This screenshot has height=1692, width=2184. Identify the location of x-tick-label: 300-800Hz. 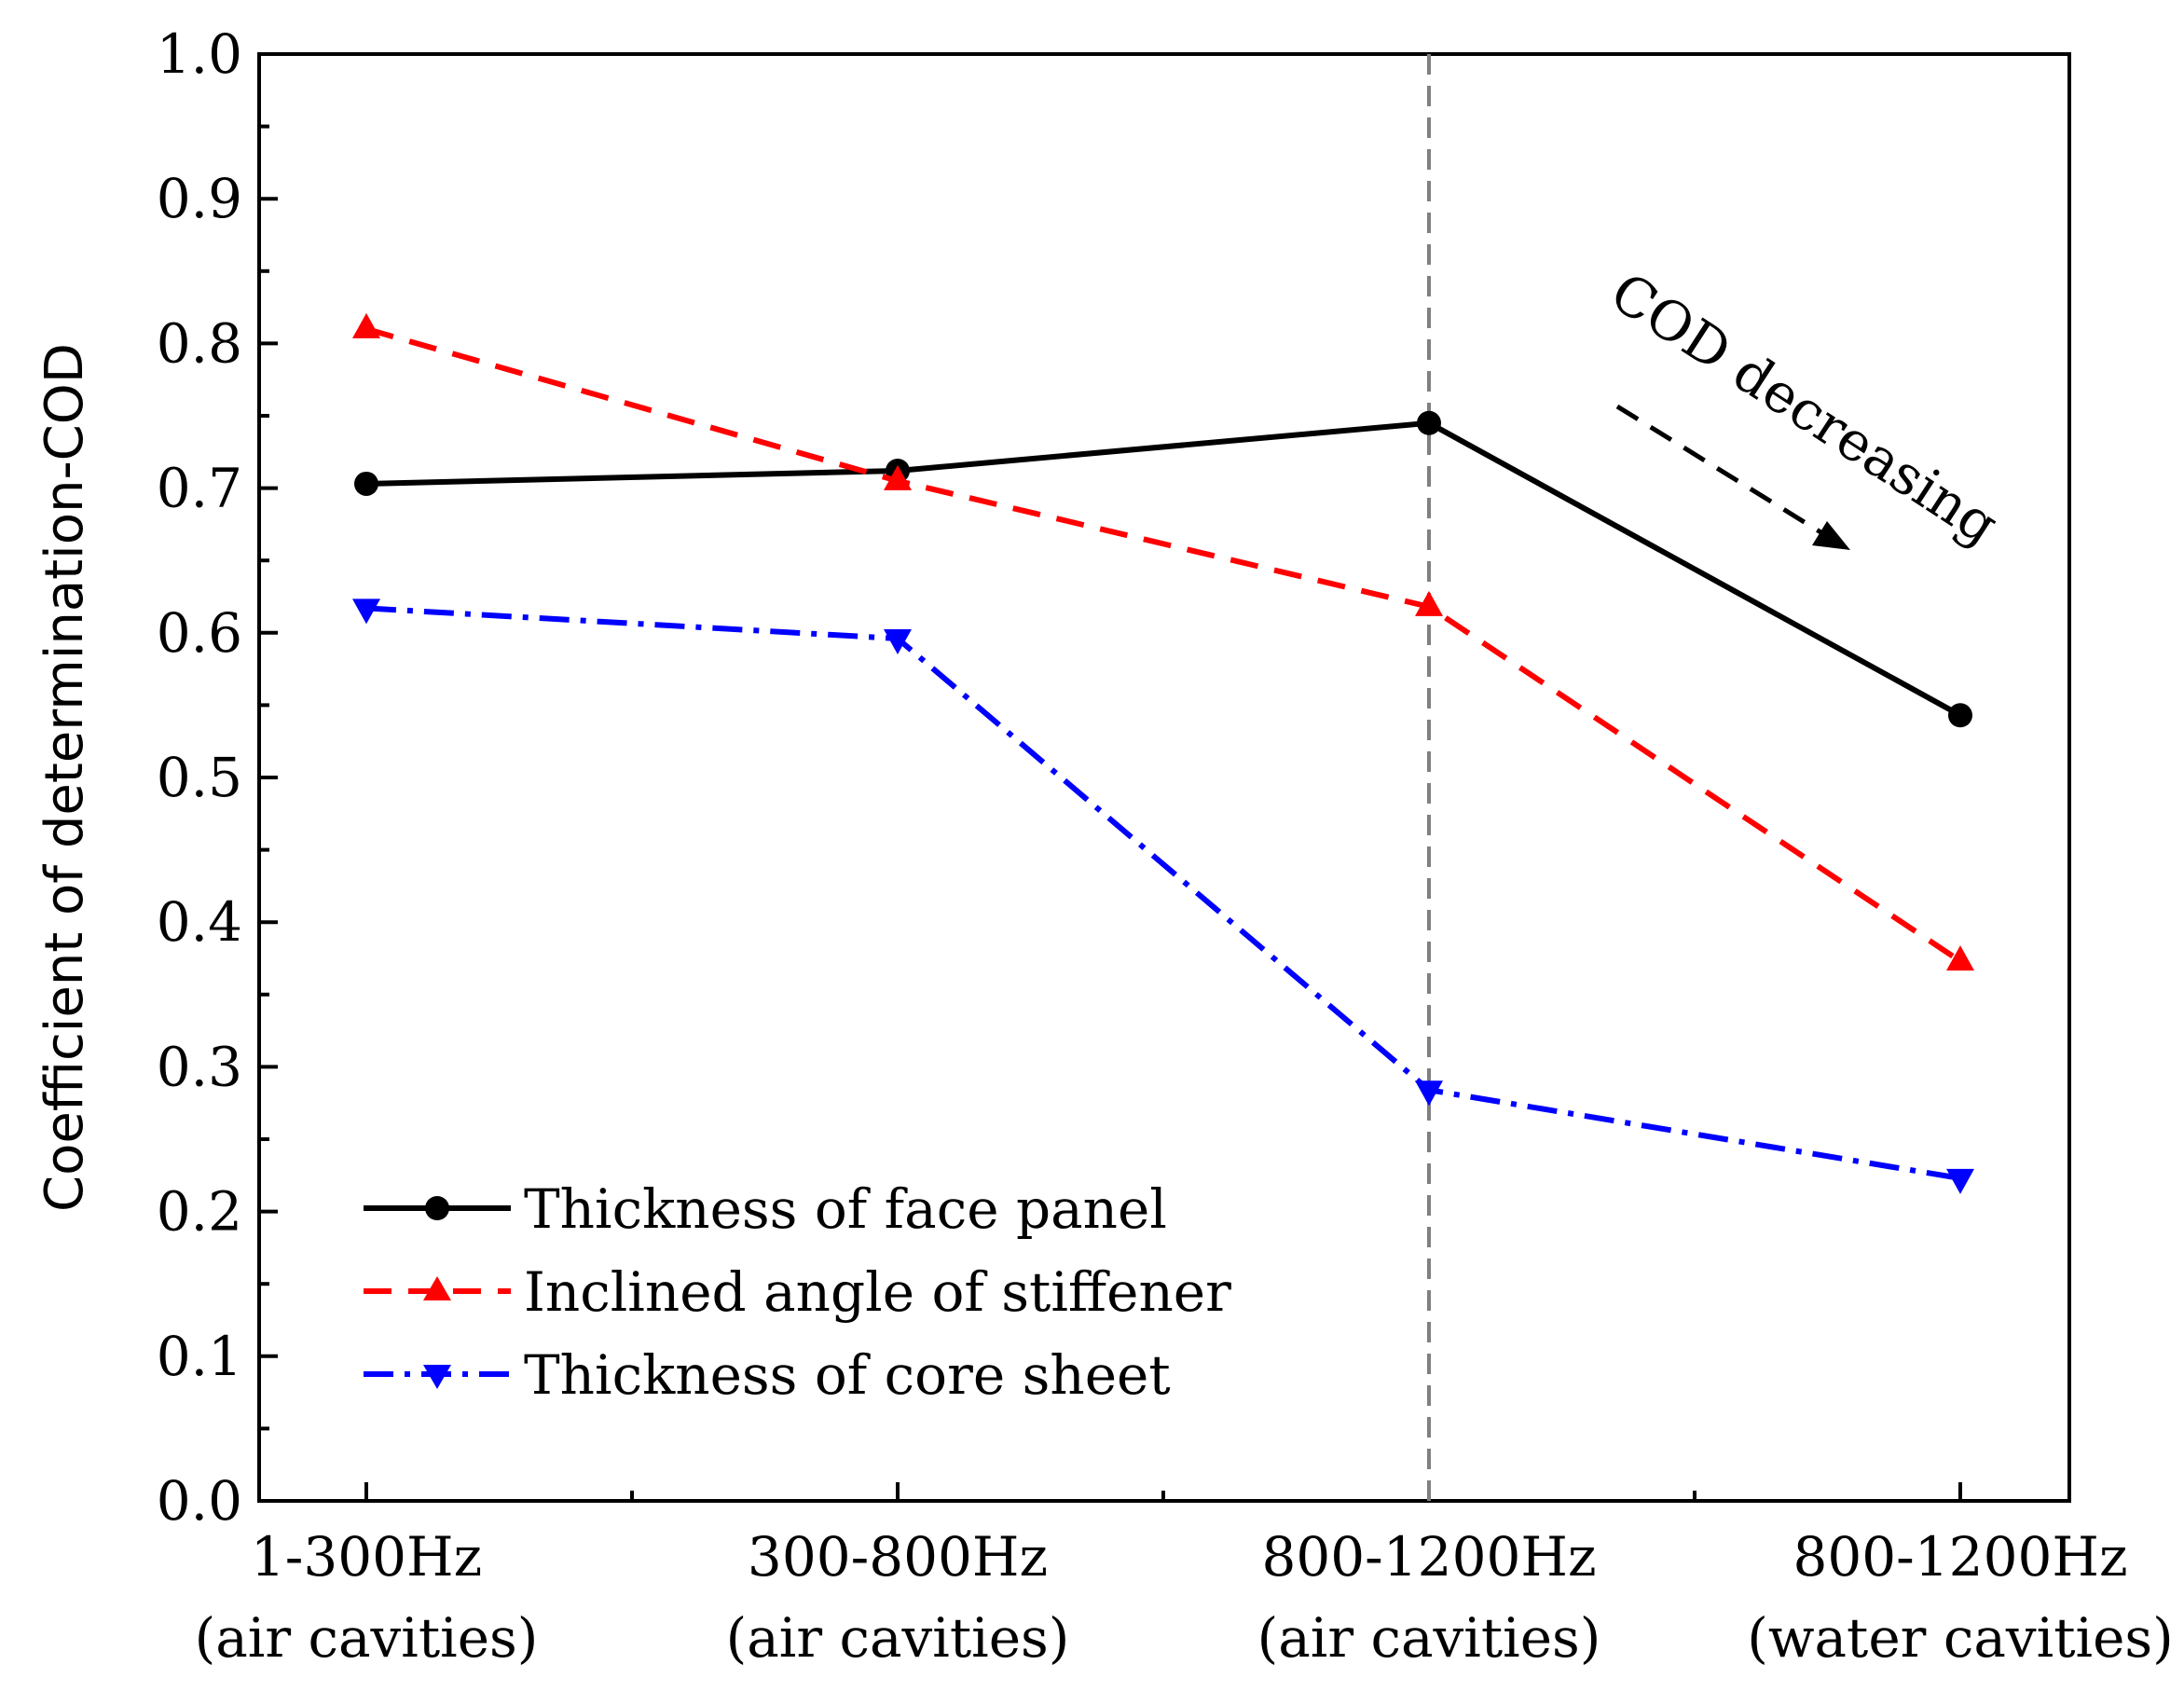
(898, 1557).